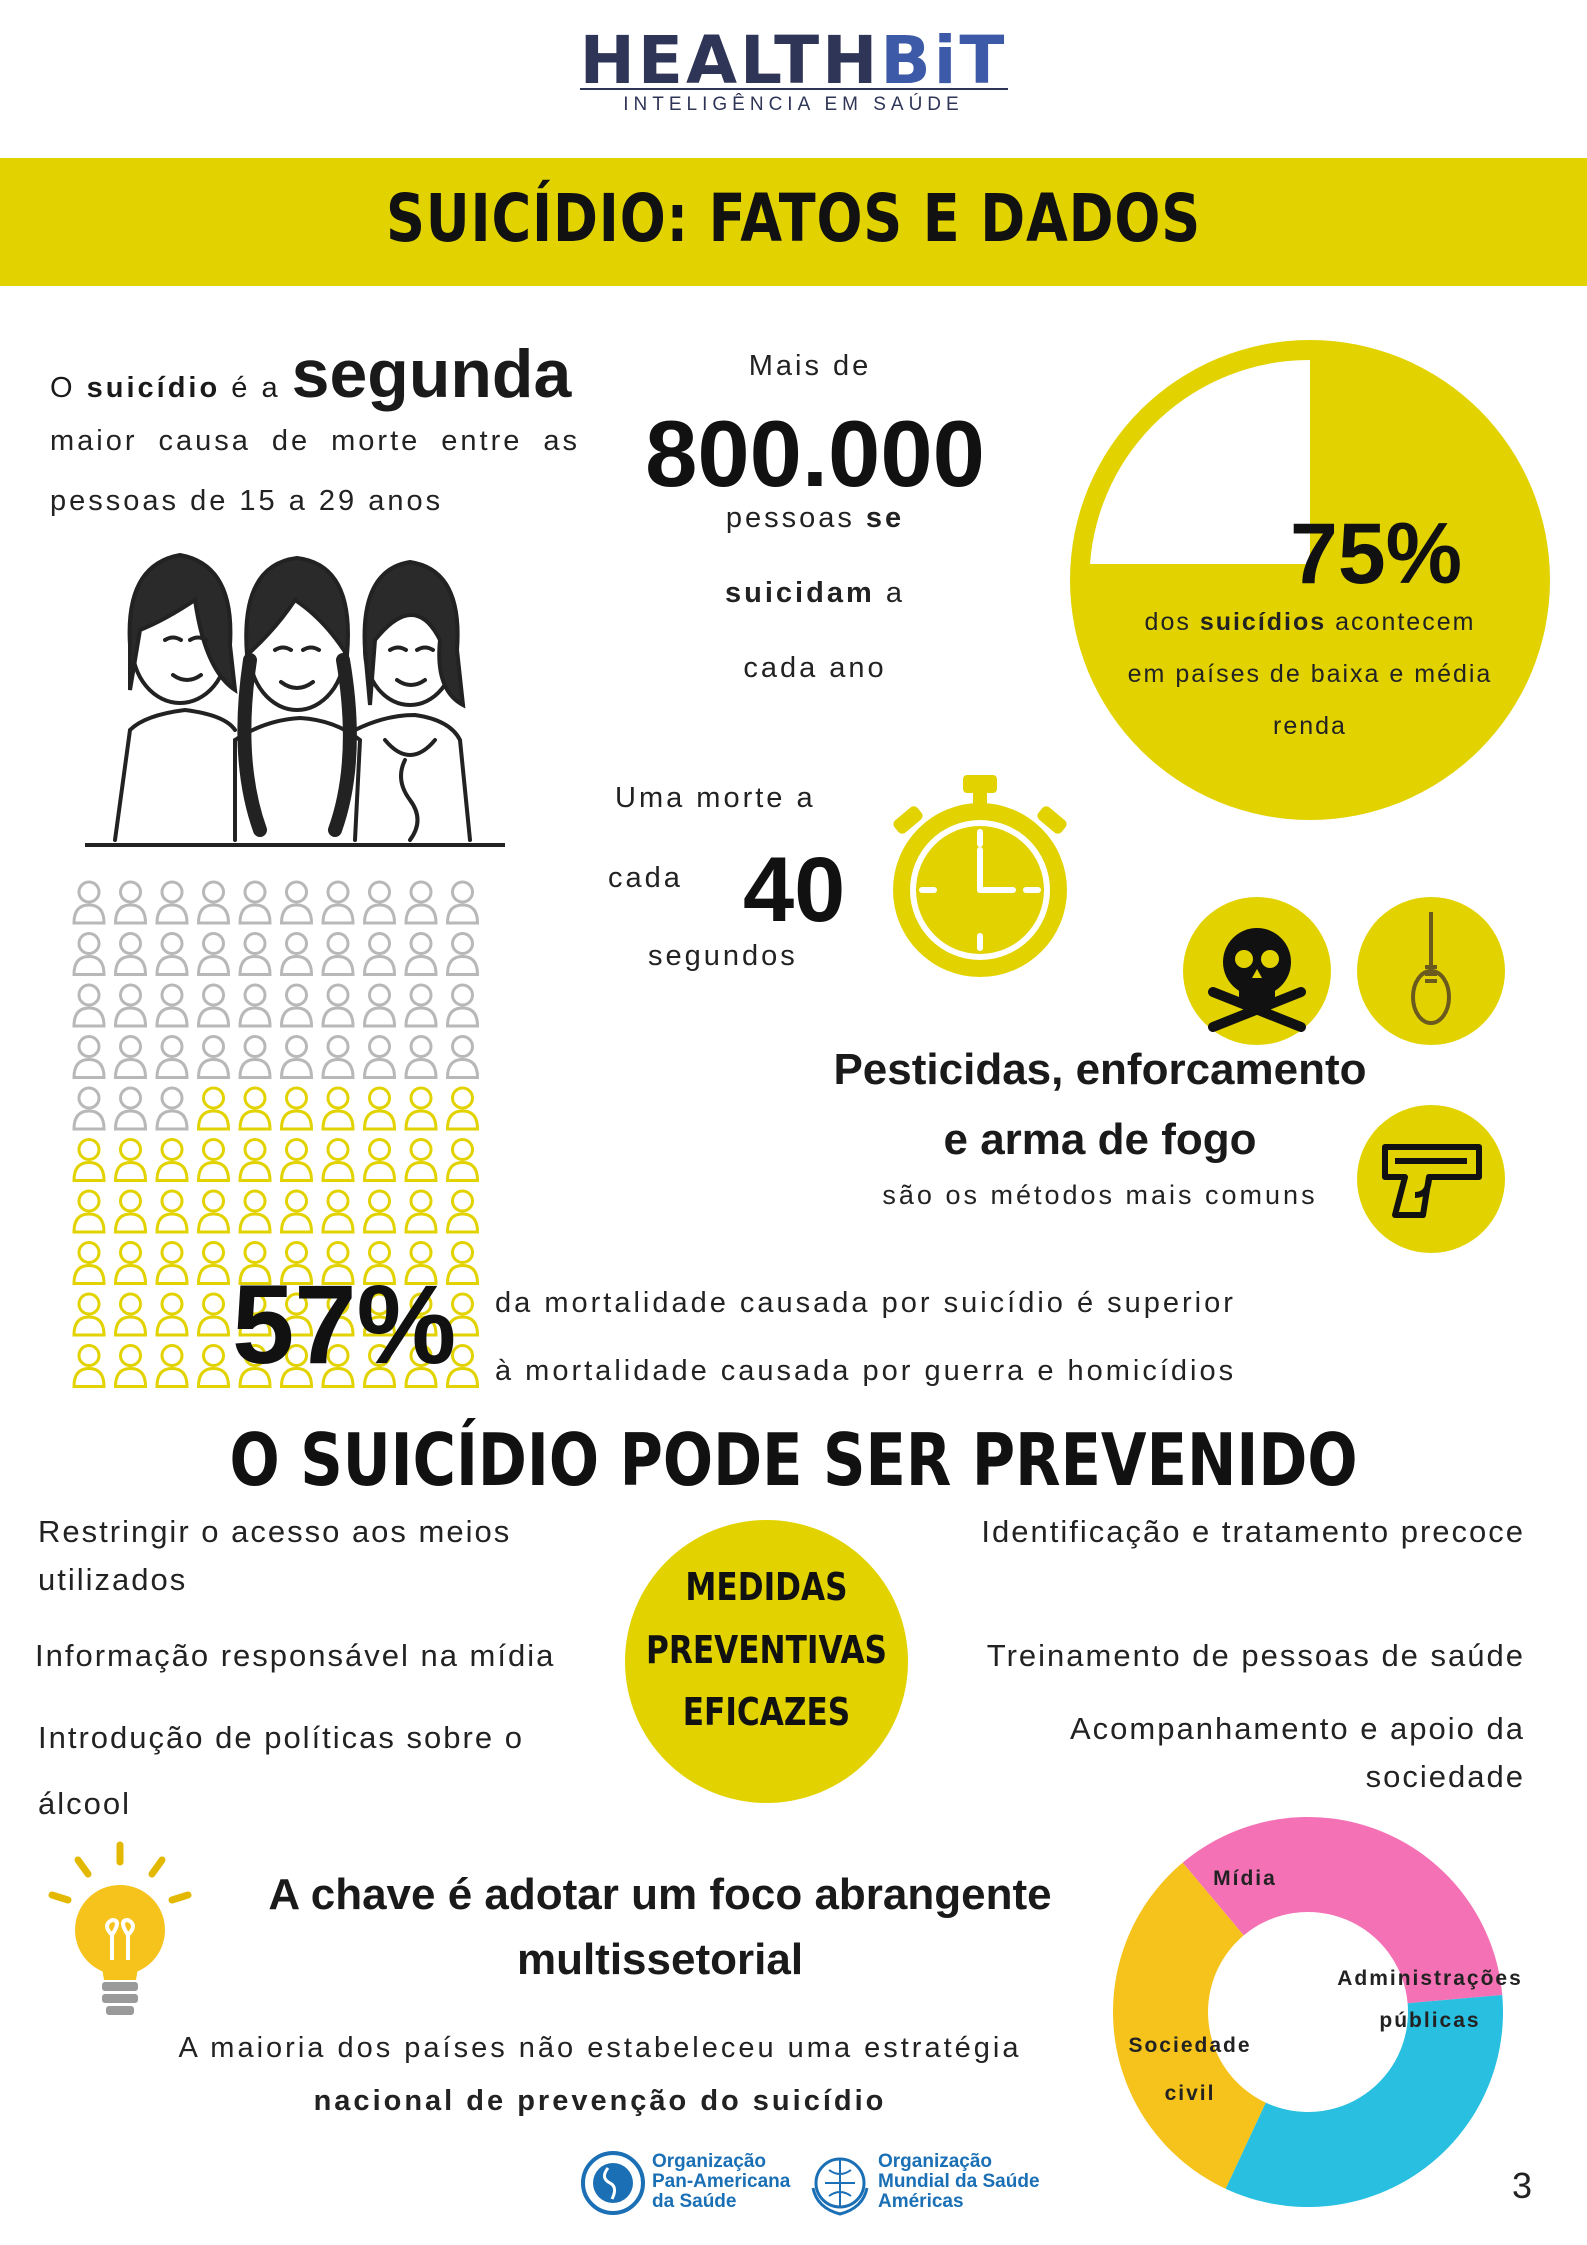 This screenshot has width=1587, height=2245. Describe the element at coordinates (295, 699) in the screenshot. I see `girls-illustration` at that location.